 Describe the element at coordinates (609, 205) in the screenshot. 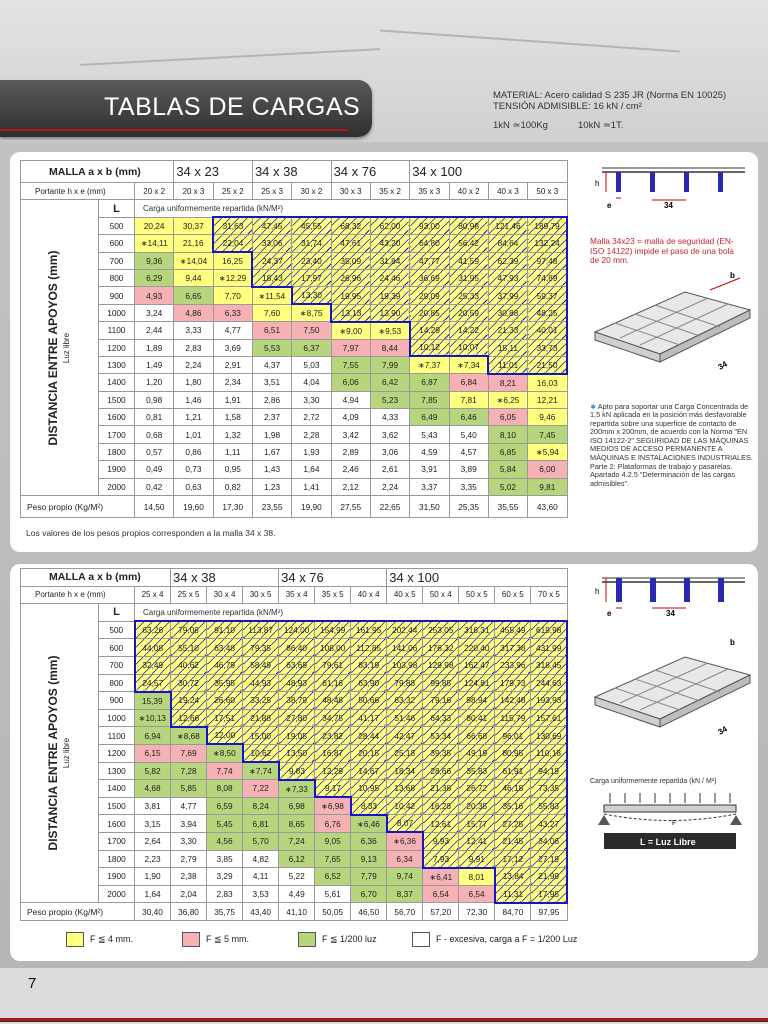

I see `dim-e-label: e` at that location.